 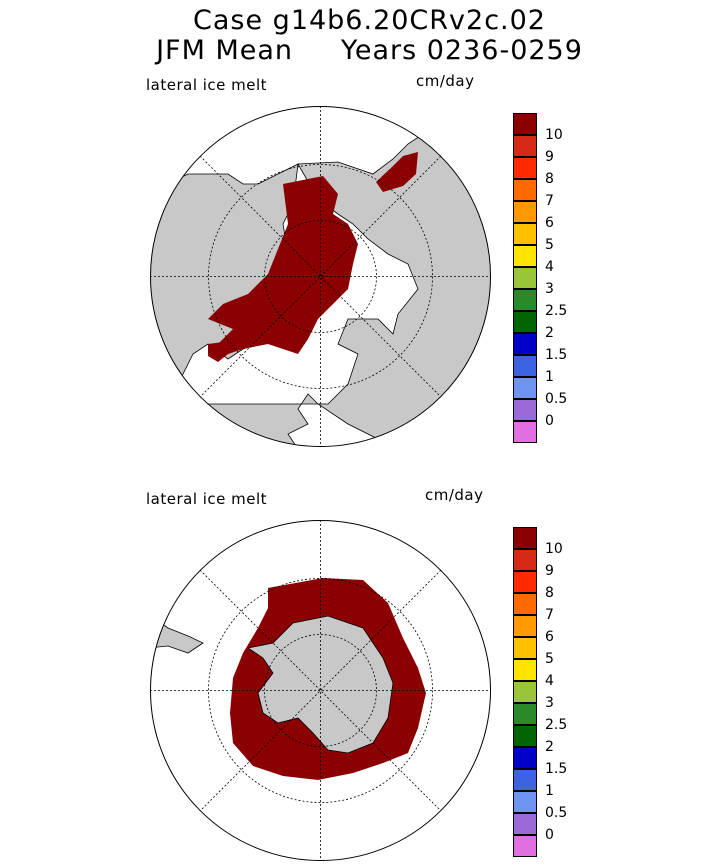 I want to click on panel-south-unit: cm/day, so click(x=454, y=495).